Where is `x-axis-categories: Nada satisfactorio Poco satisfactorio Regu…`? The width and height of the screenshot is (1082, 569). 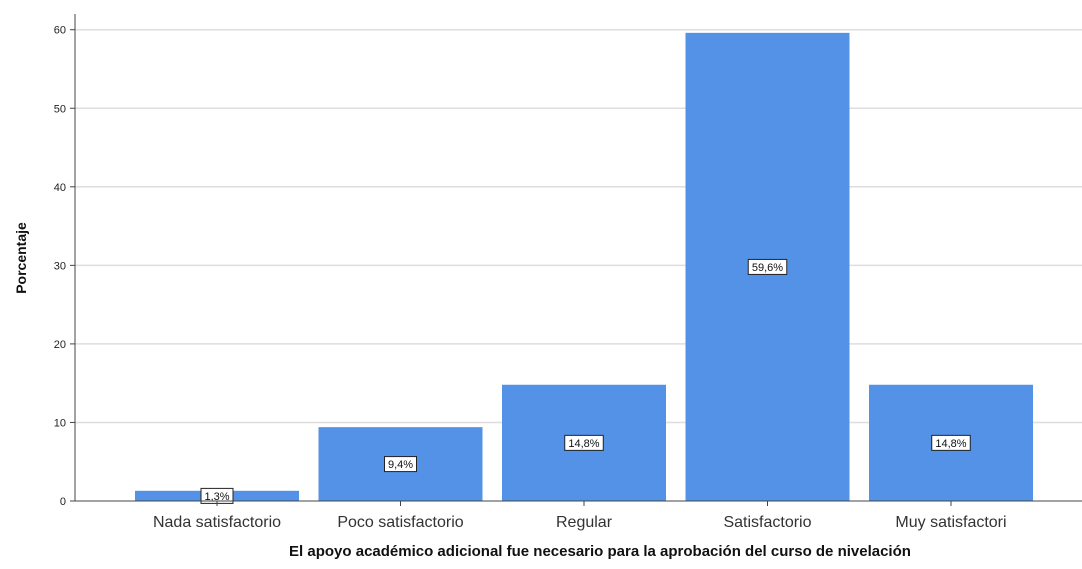 x-axis-categories: Nada satisfactorio Poco satisfactorio Regu… is located at coordinates (580, 516).